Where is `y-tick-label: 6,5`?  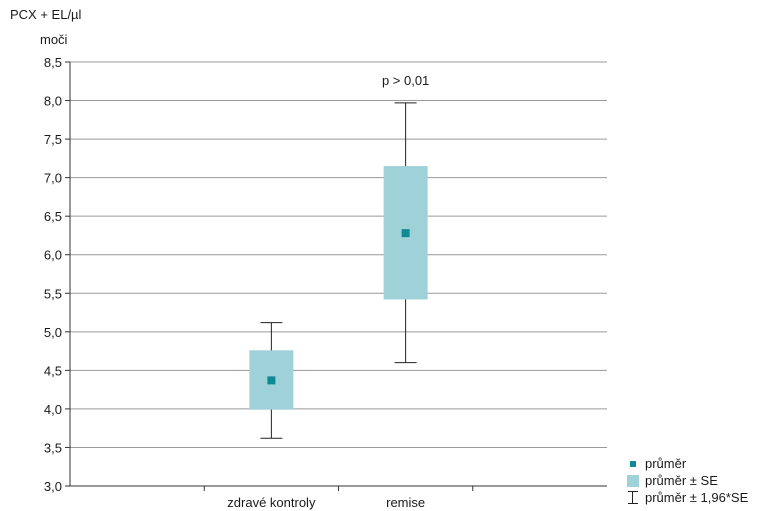 y-tick-label: 6,5 is located at coordinates (53, 216).